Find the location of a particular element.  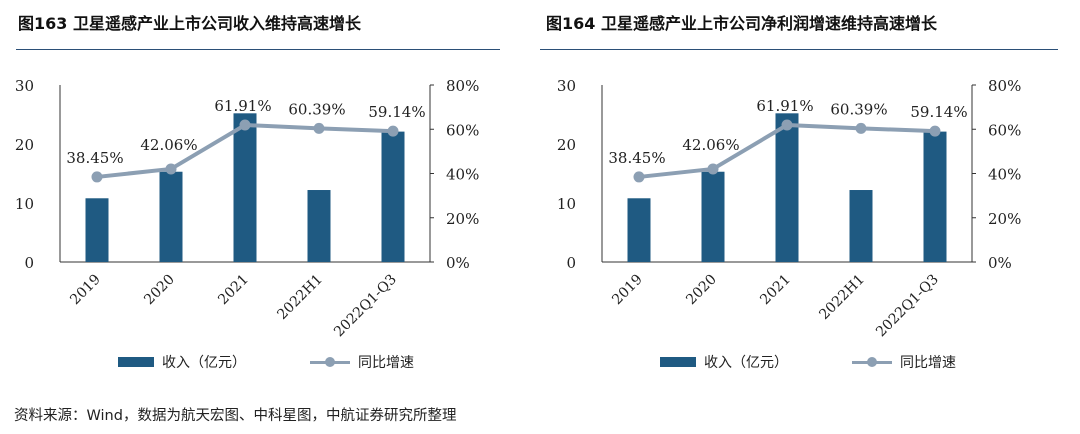

chart-title: 图164 卫星遥感产业上市公司净利润增速维持高速增长 is located at coordinates (741, 23).